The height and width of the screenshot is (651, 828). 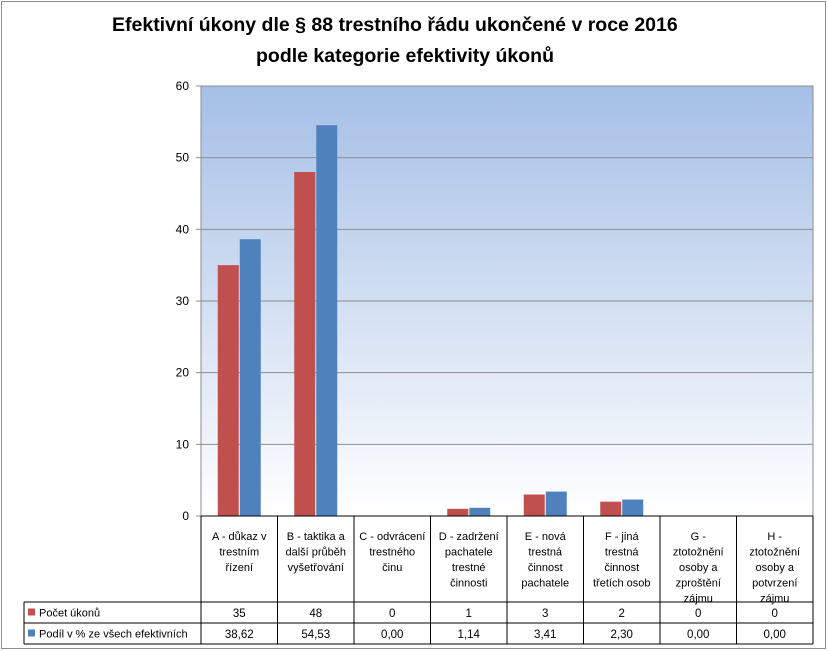 I want to click on y-tick-label: 10, so click(x=183, y=444).